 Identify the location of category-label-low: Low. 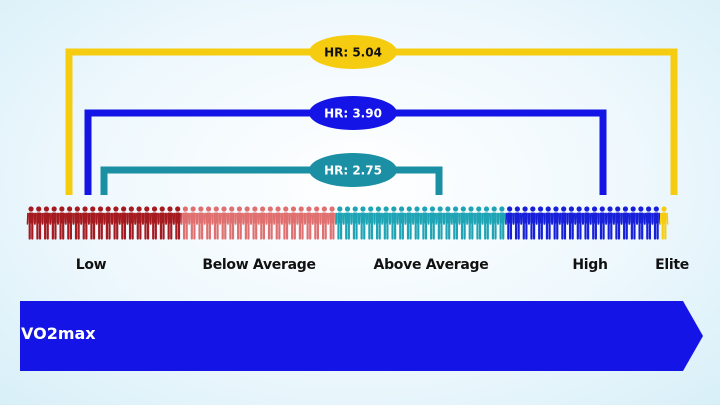
(91, 265).